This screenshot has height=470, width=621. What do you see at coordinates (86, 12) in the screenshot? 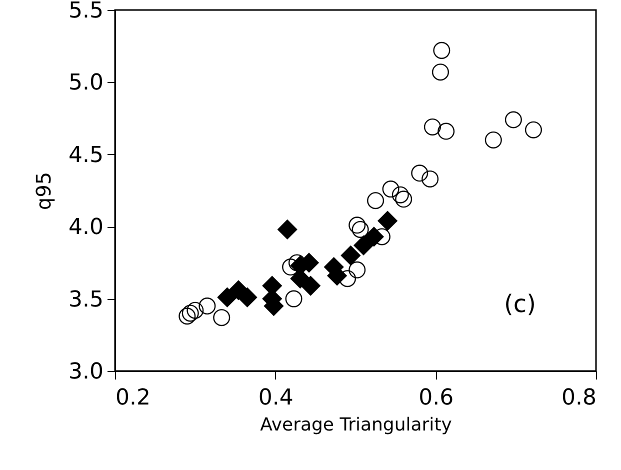
I see `y-tick-label: 5.5` at bounding box center [86, 12].